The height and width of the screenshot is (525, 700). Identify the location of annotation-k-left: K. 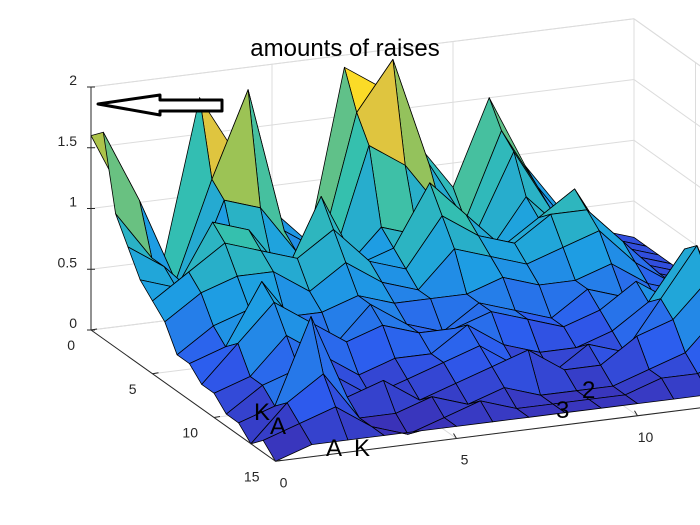
(262, 412).